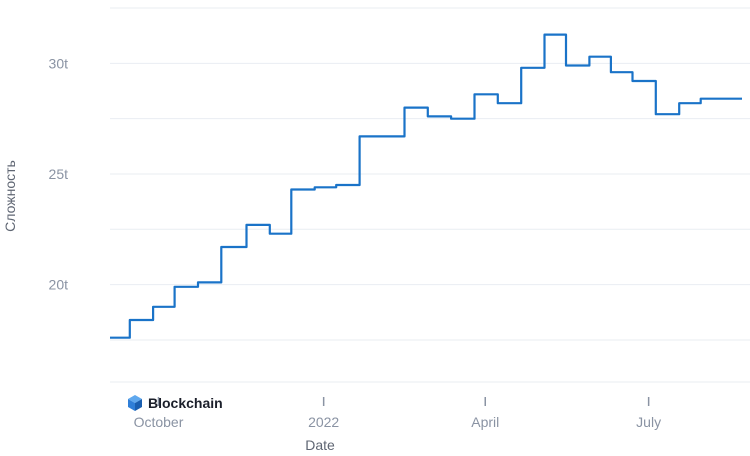 Image resolution: width=750 pixels, height=456 pixels. I want to click on y-tick-label: 25t, so click(59, 174).